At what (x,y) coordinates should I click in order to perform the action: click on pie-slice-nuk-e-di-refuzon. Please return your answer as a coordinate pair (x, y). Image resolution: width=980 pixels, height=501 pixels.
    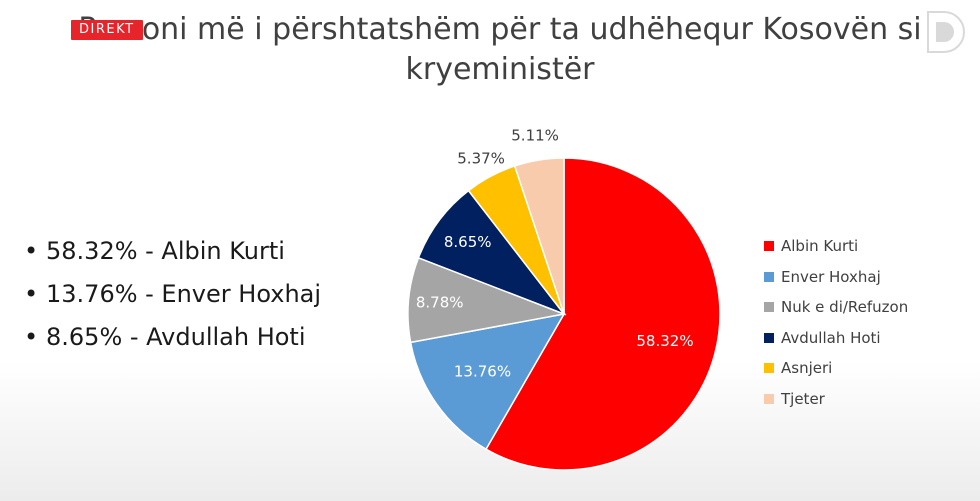
    Looking at the image, I should click on (487, 300).